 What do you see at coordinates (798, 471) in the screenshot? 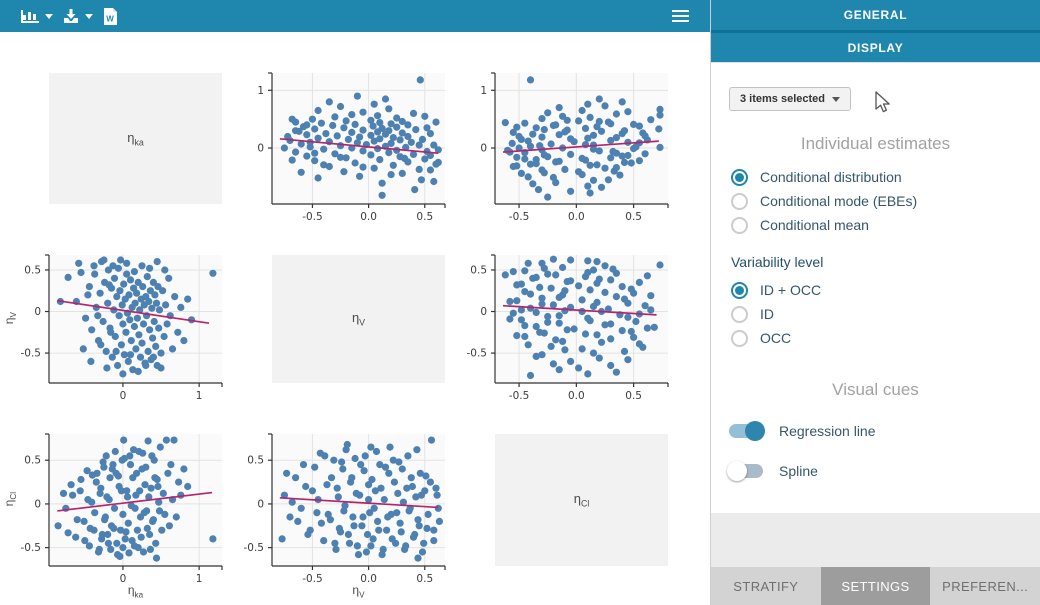
I see `toggle-label: Spline` at bounding box center [798, 471].